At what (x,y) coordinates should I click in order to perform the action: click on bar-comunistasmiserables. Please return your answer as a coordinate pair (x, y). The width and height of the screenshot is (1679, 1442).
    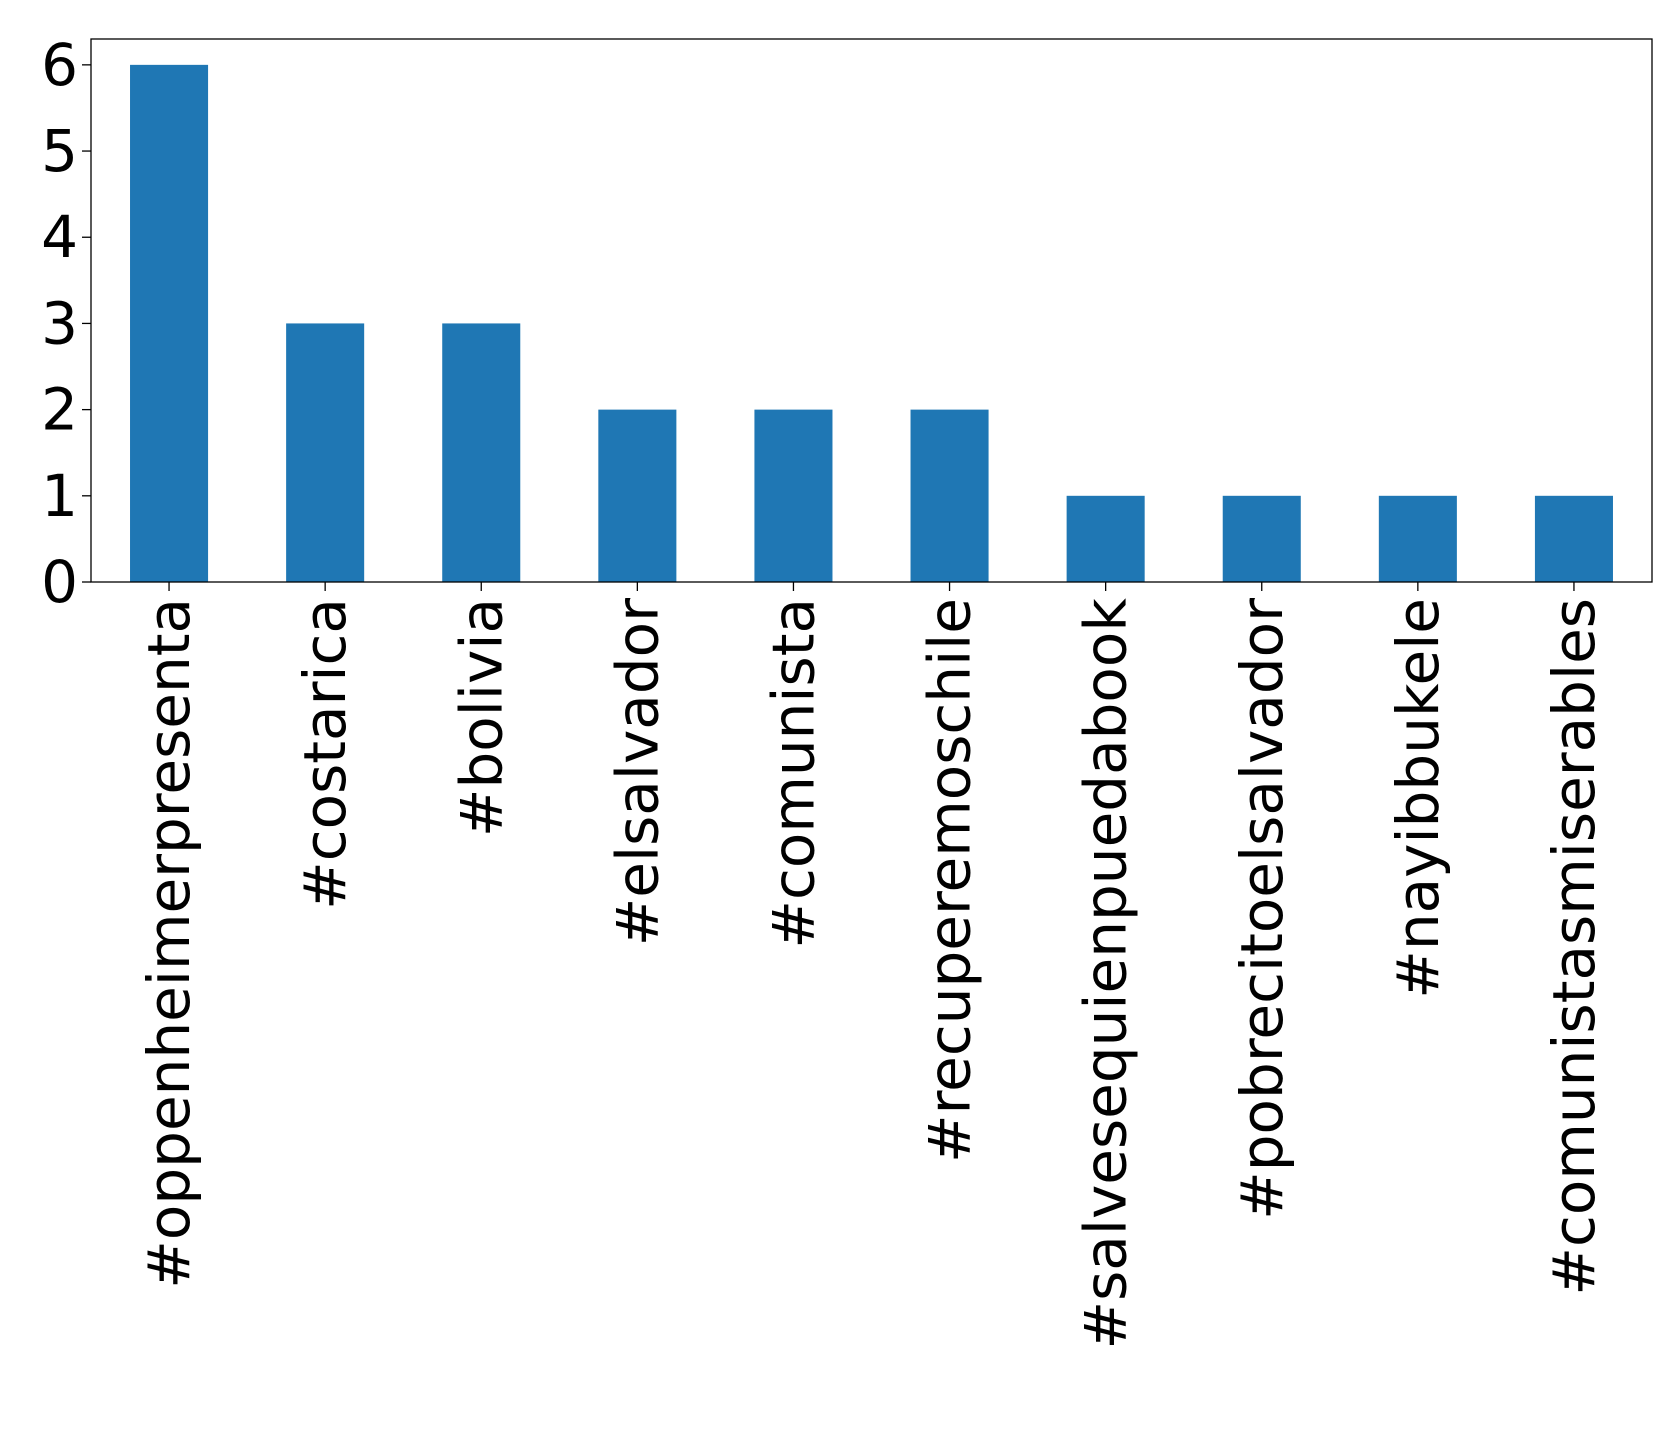
    Looking at the image, I should click on (1573, 538).